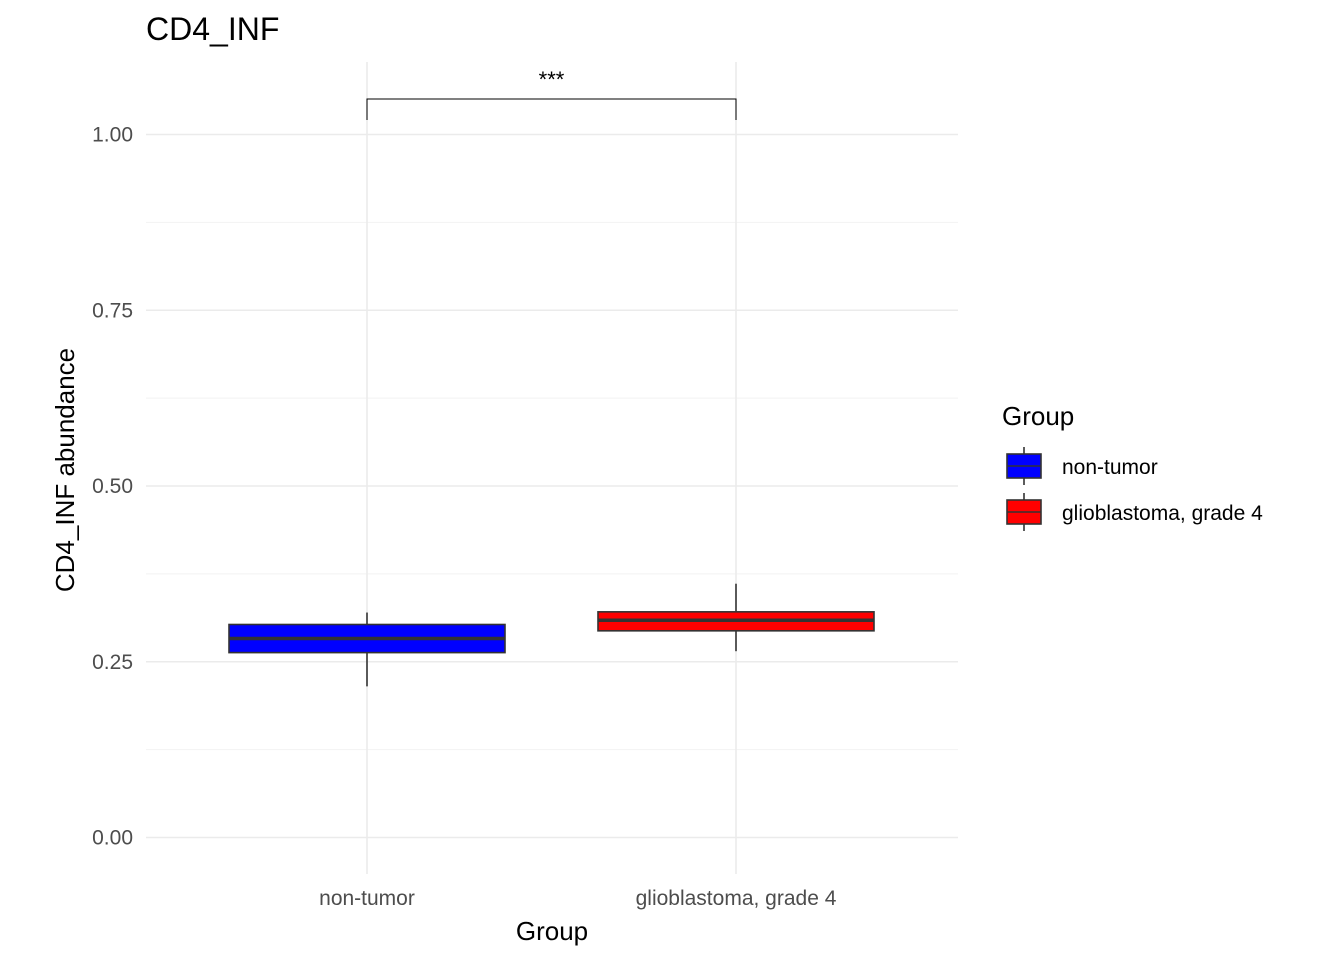  Describe the element at coordinates (1162, 513) in the screenshot. I see `legend-label: glioblastoma, grade 4` at that location.